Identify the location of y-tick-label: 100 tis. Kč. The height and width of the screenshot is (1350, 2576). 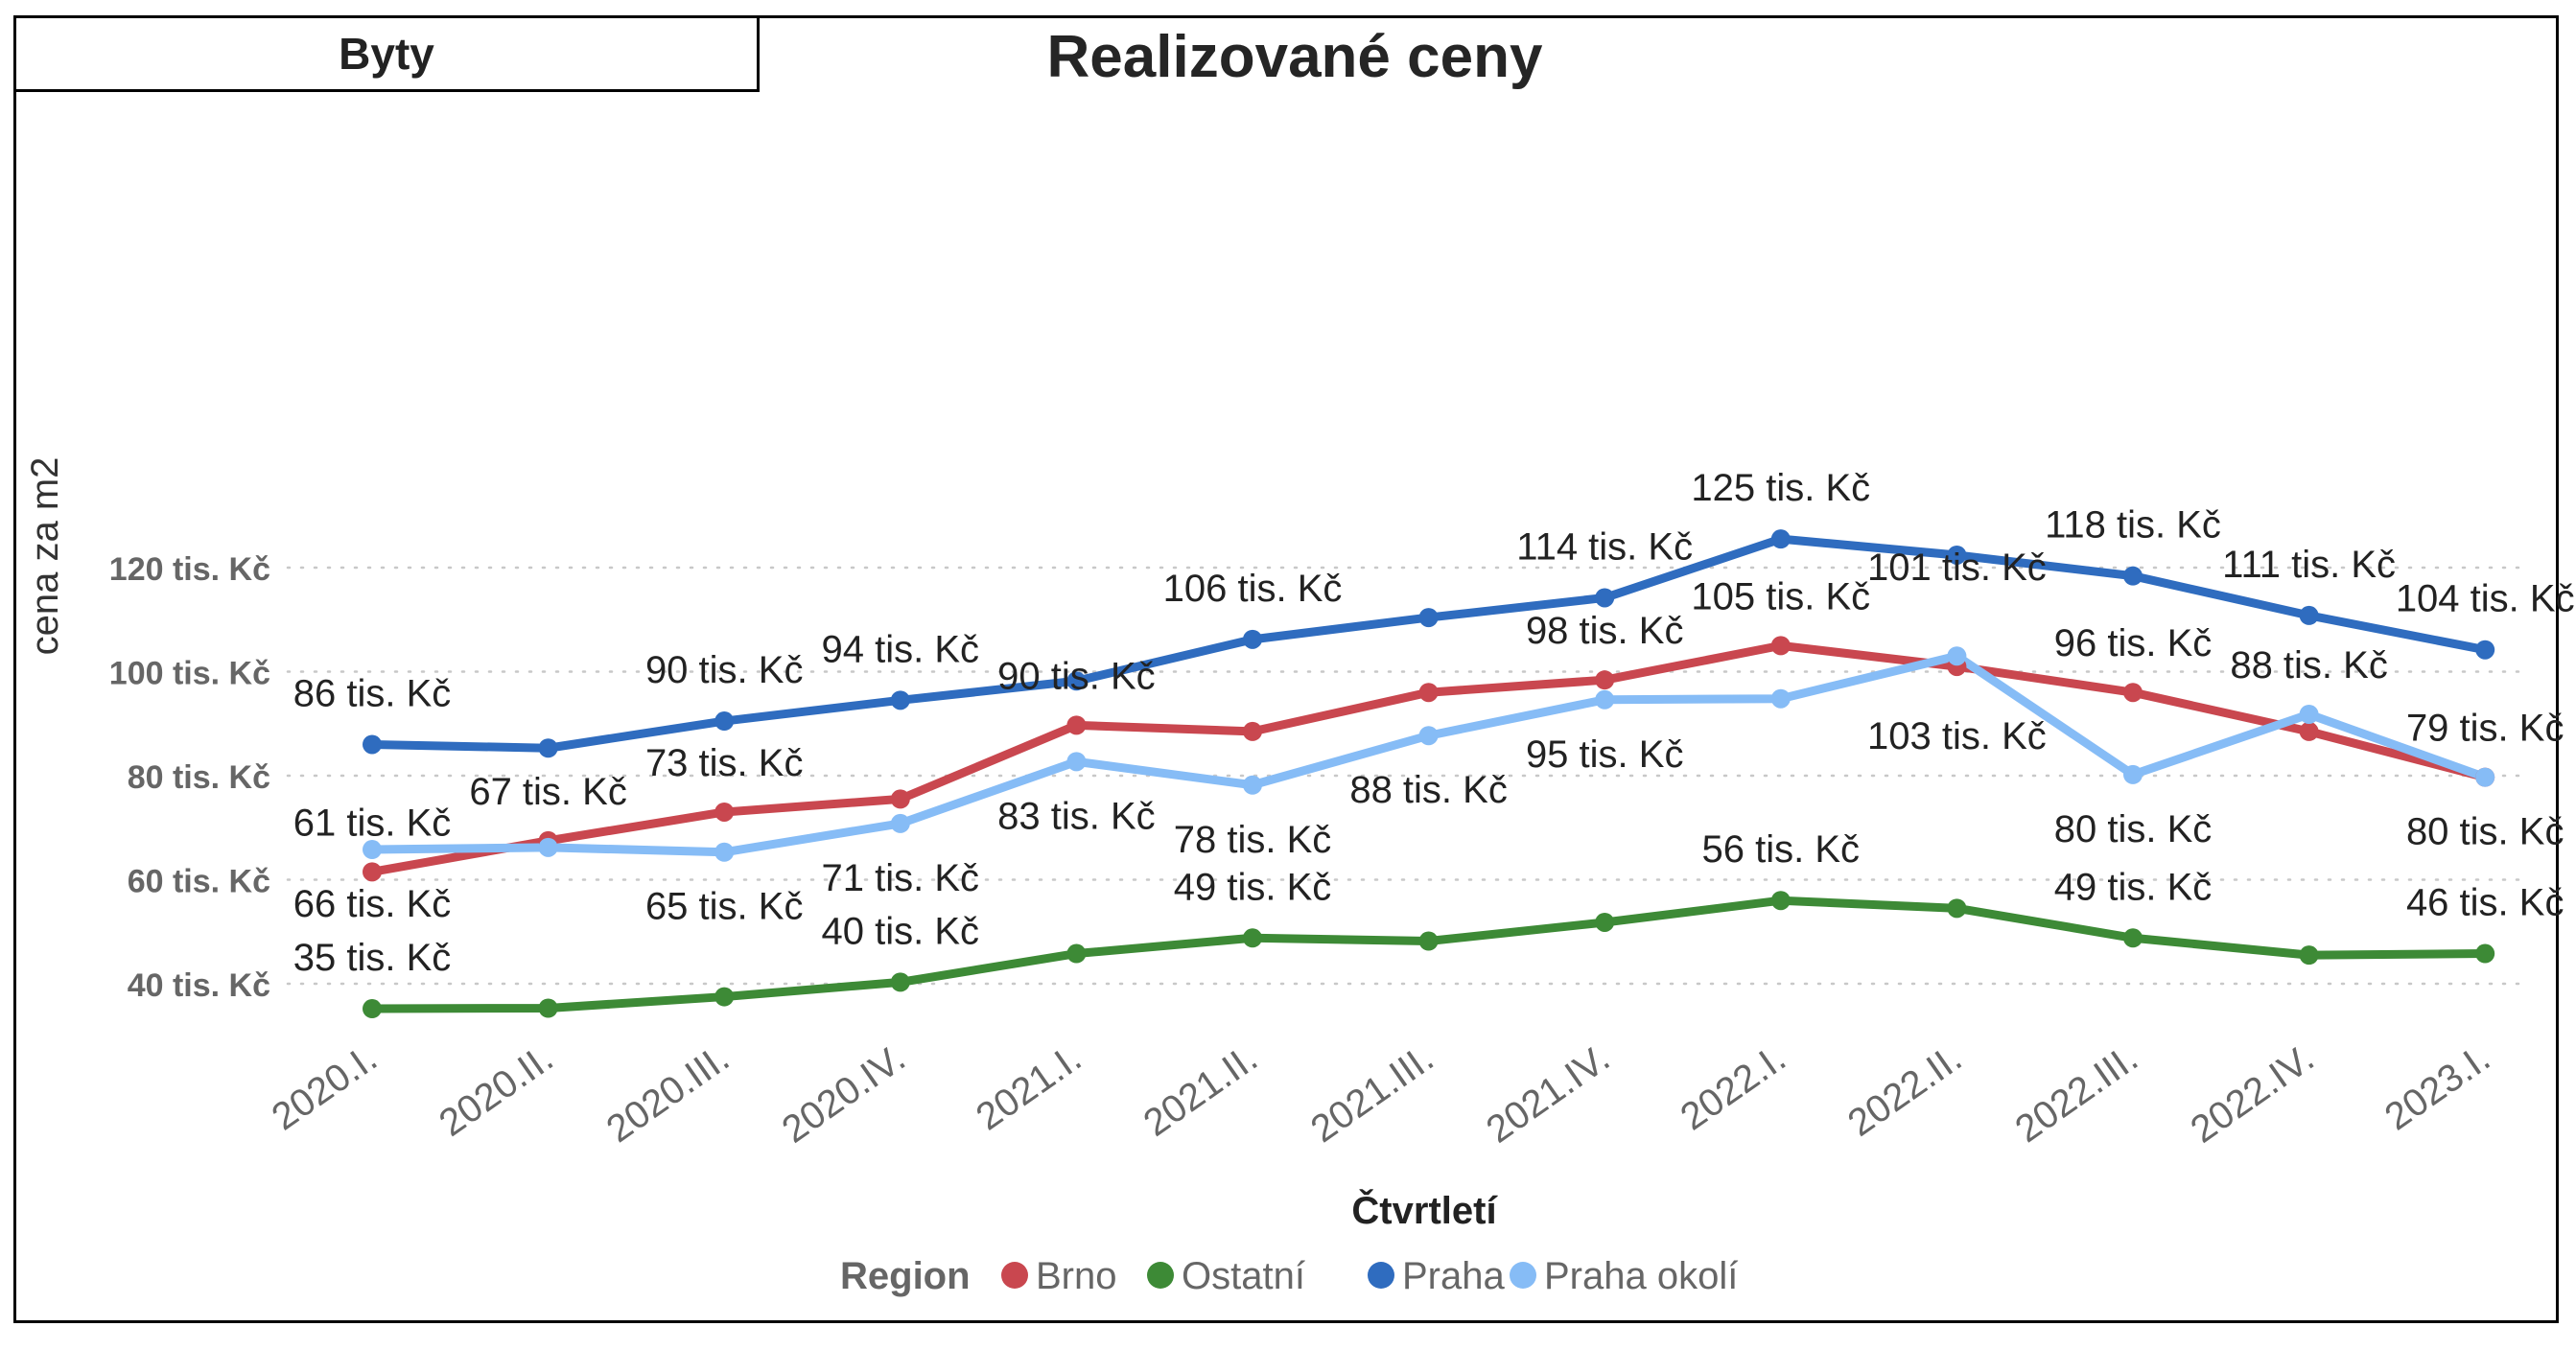
(189, 674).